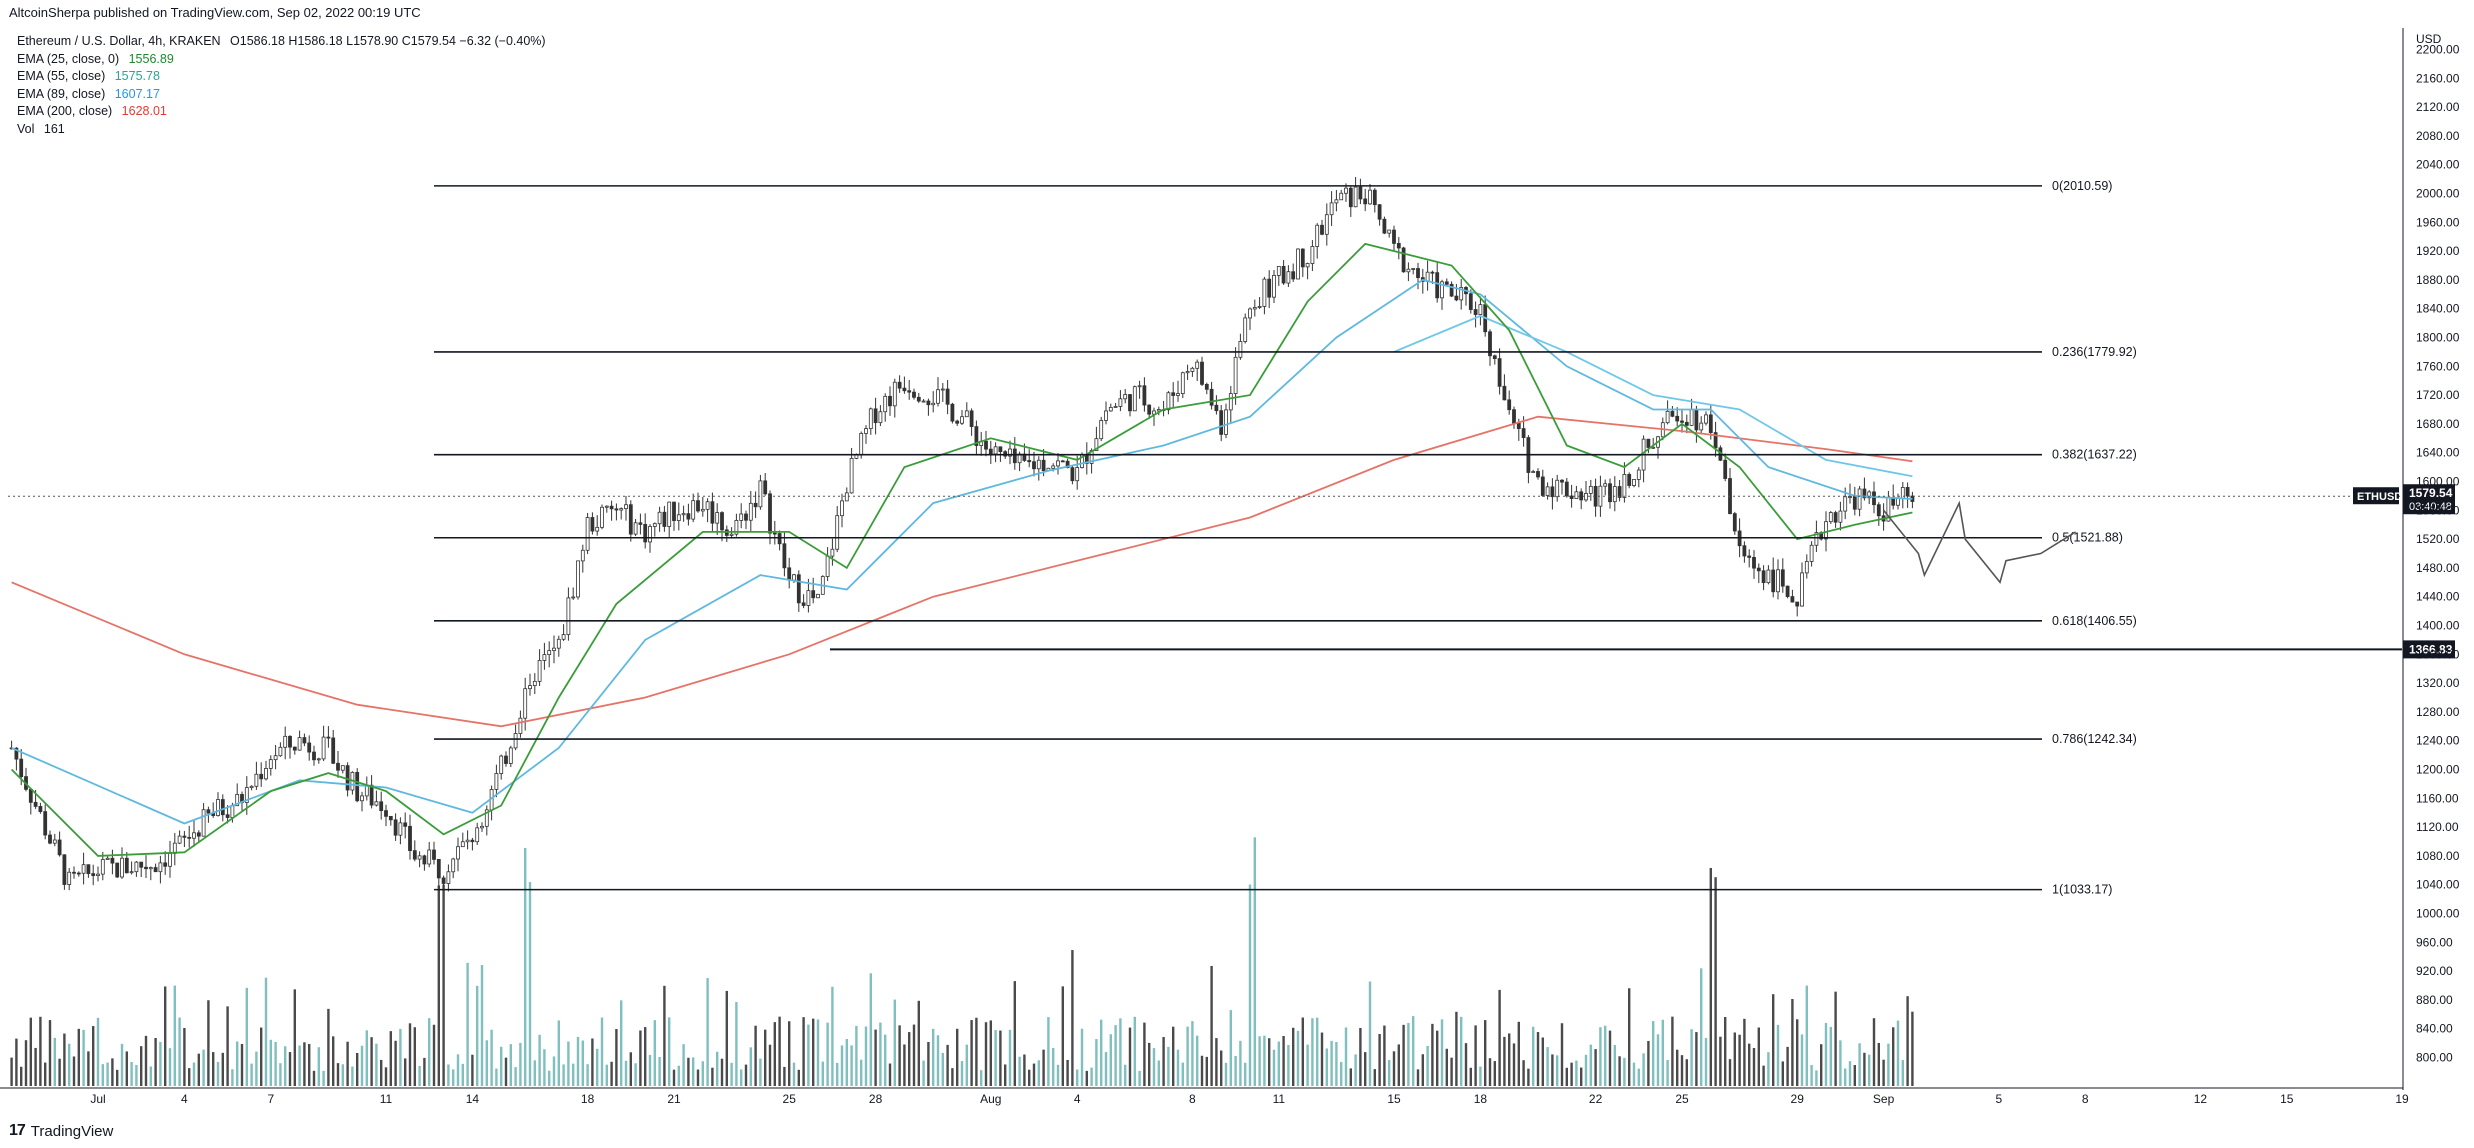 The image size is (2474, 1148). Describe the element at coordinates (26, 128) in the screenshot. I see `volume-label: Vol` at that location.